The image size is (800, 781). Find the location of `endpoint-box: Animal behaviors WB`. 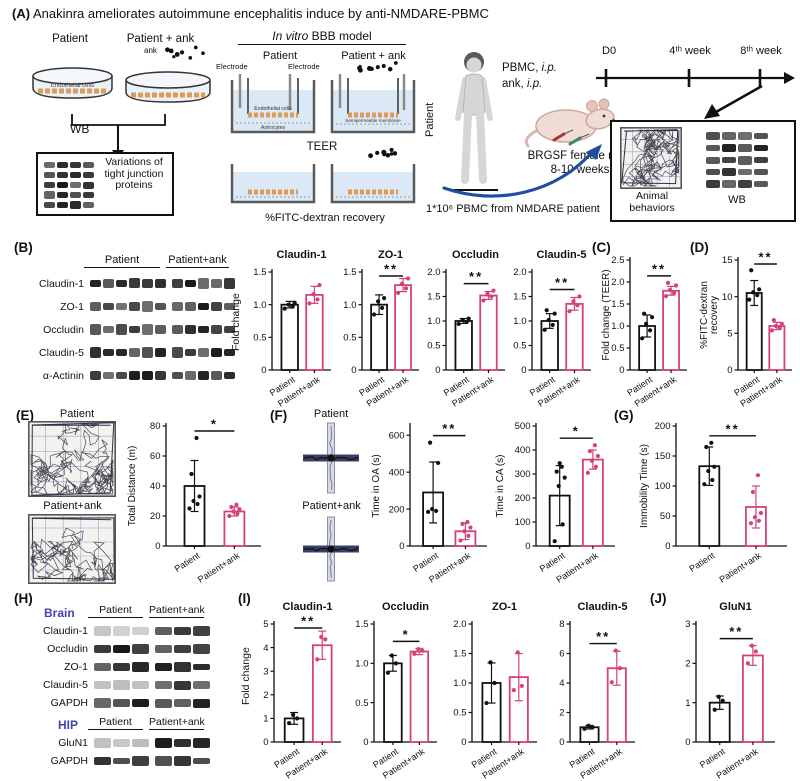

endpoint-box: Animal behaviors WB is located at coordinates (703, 171).